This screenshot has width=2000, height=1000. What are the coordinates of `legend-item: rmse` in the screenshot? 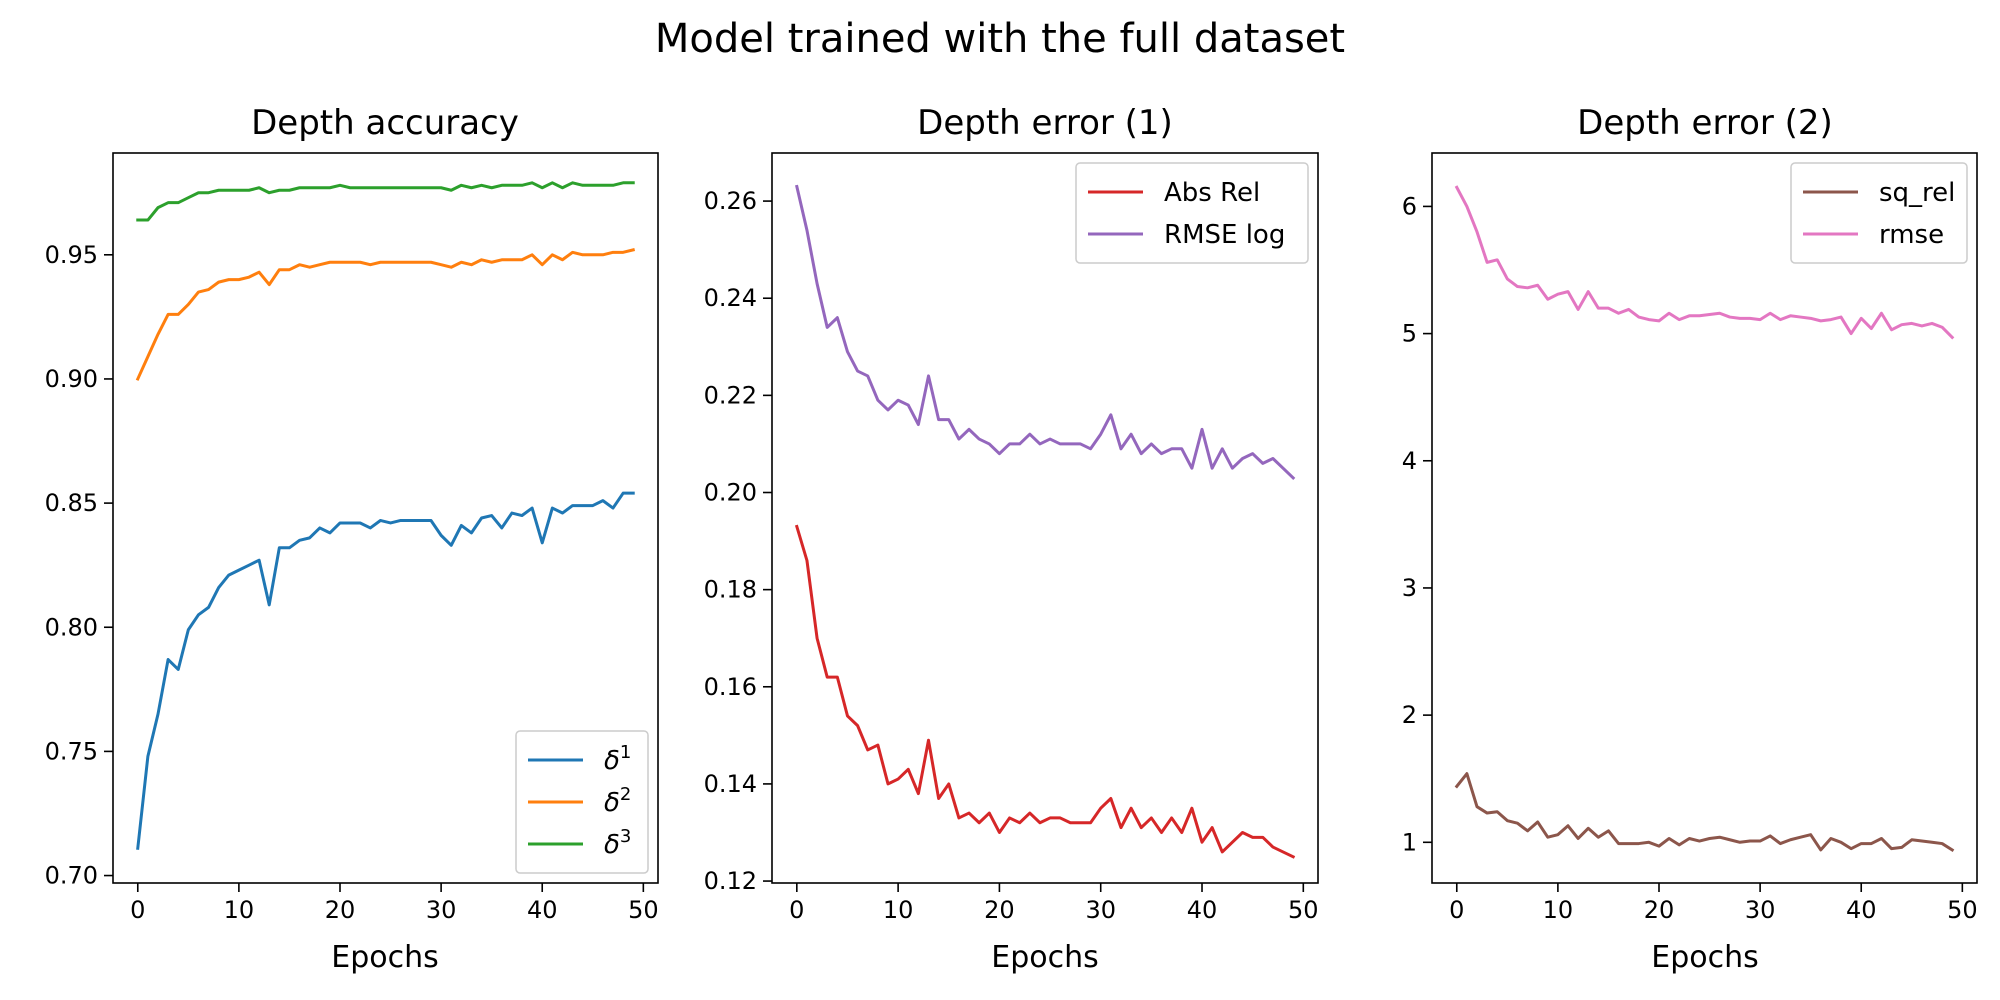 It's located at (1873, 235).